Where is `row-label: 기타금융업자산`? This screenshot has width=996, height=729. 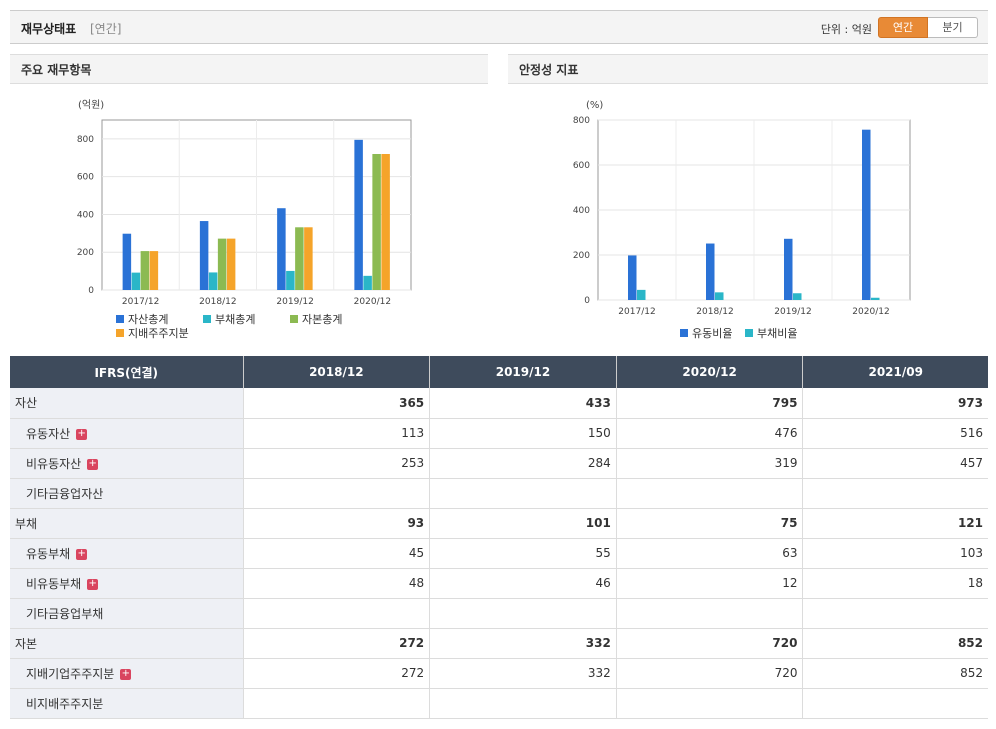 row-label: 기타금융업자산 is located at coordinates (65, 493).